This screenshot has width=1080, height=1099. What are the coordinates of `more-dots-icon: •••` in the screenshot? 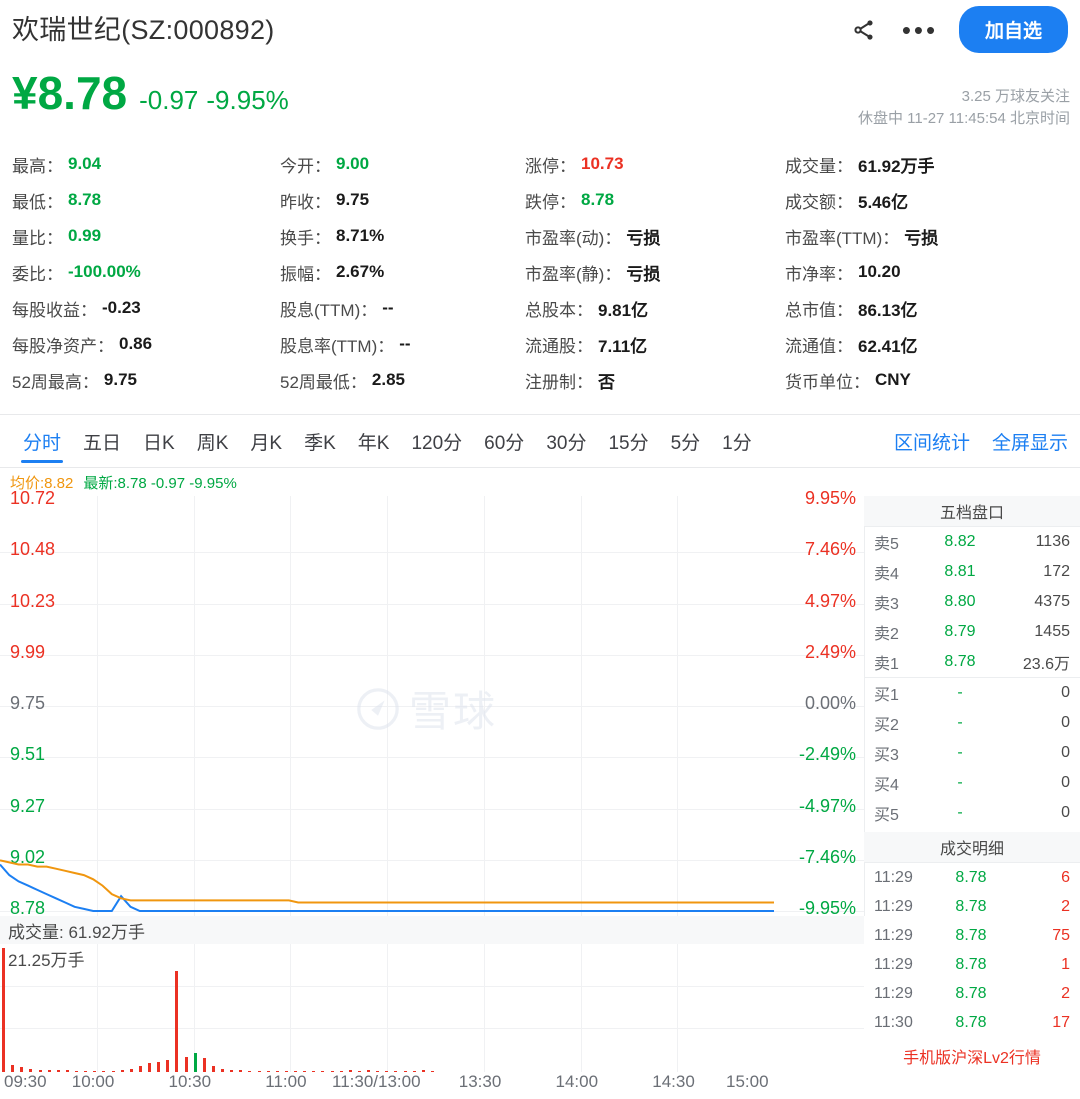 It's located at (919, 30).